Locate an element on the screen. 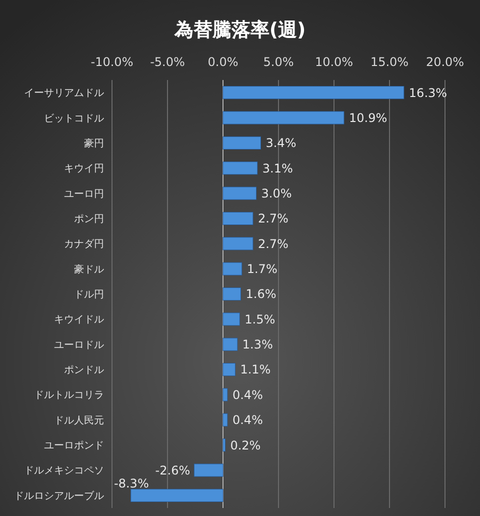  y-tick-label: ドル人民元 is located at coordinates (79, 420).